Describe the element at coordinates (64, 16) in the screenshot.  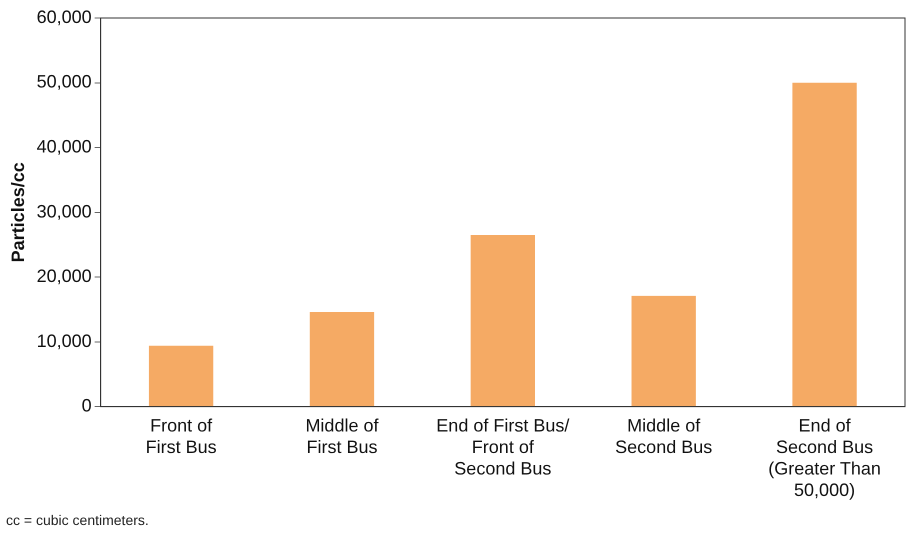
I see `y-tick-label: 60,000` at that location.